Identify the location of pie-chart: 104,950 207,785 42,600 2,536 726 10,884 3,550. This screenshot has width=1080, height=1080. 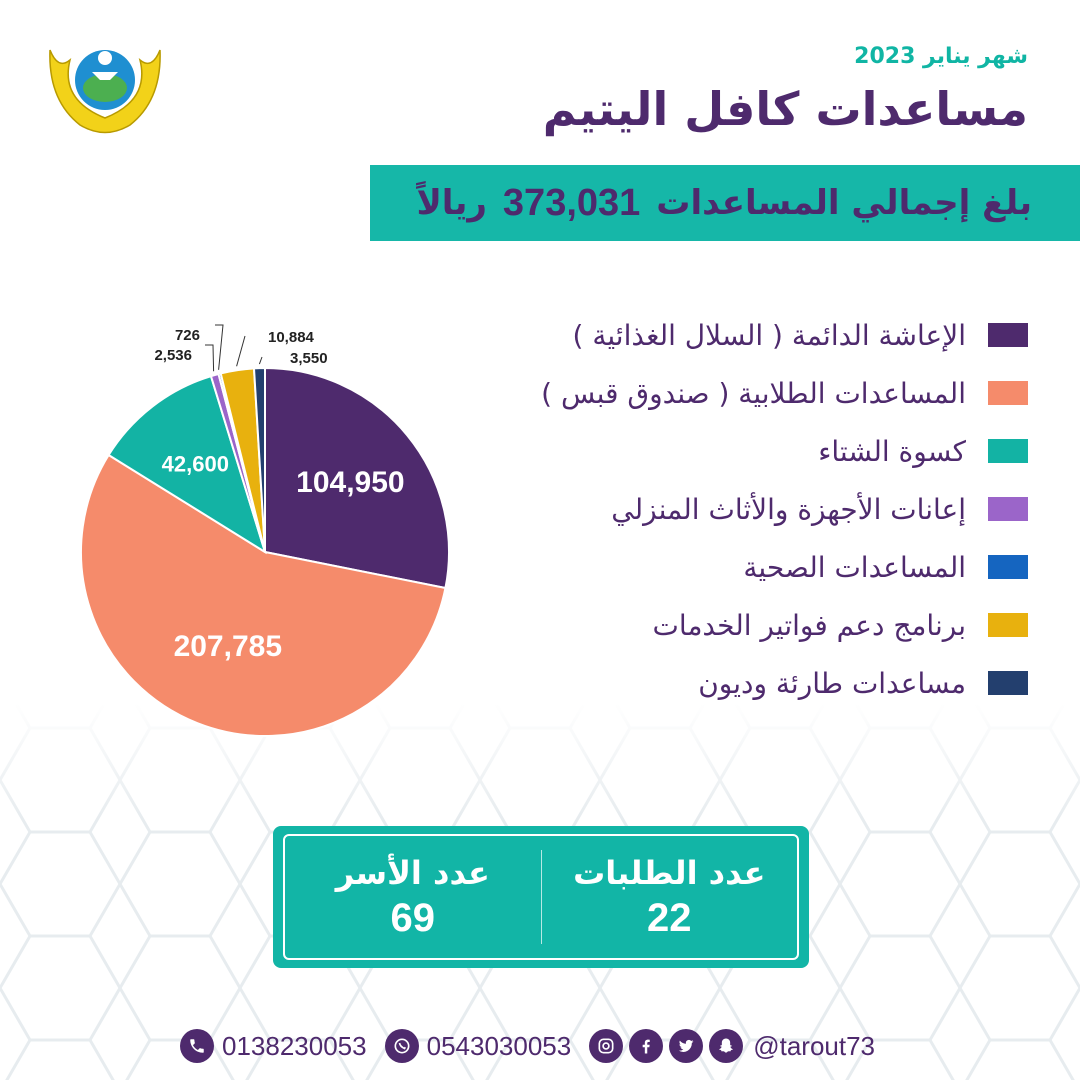
(264, 530).